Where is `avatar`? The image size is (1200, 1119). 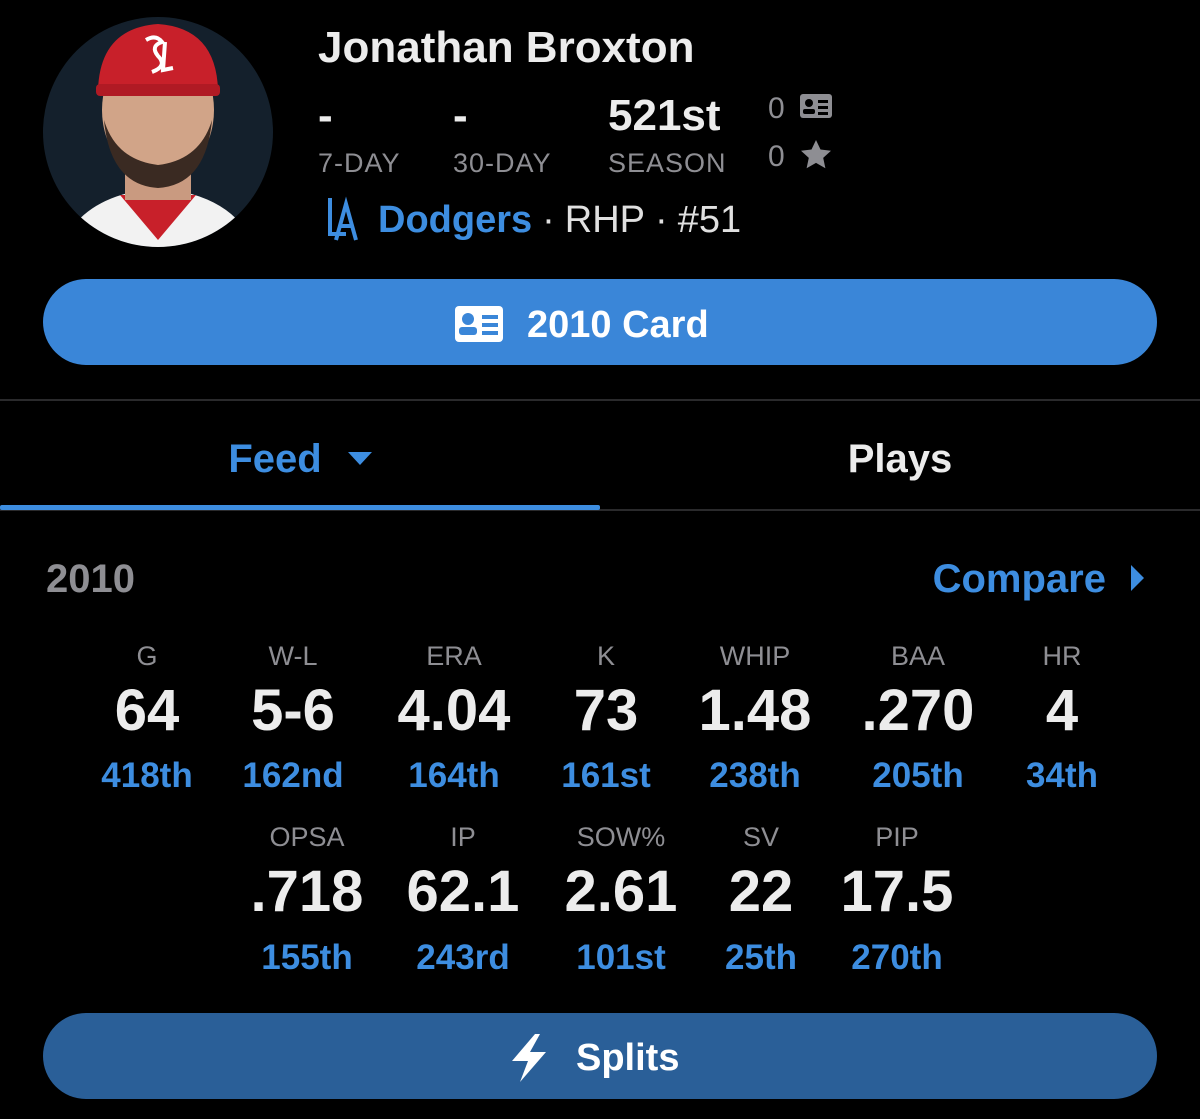
avatar is located at coordinates (158, 132).